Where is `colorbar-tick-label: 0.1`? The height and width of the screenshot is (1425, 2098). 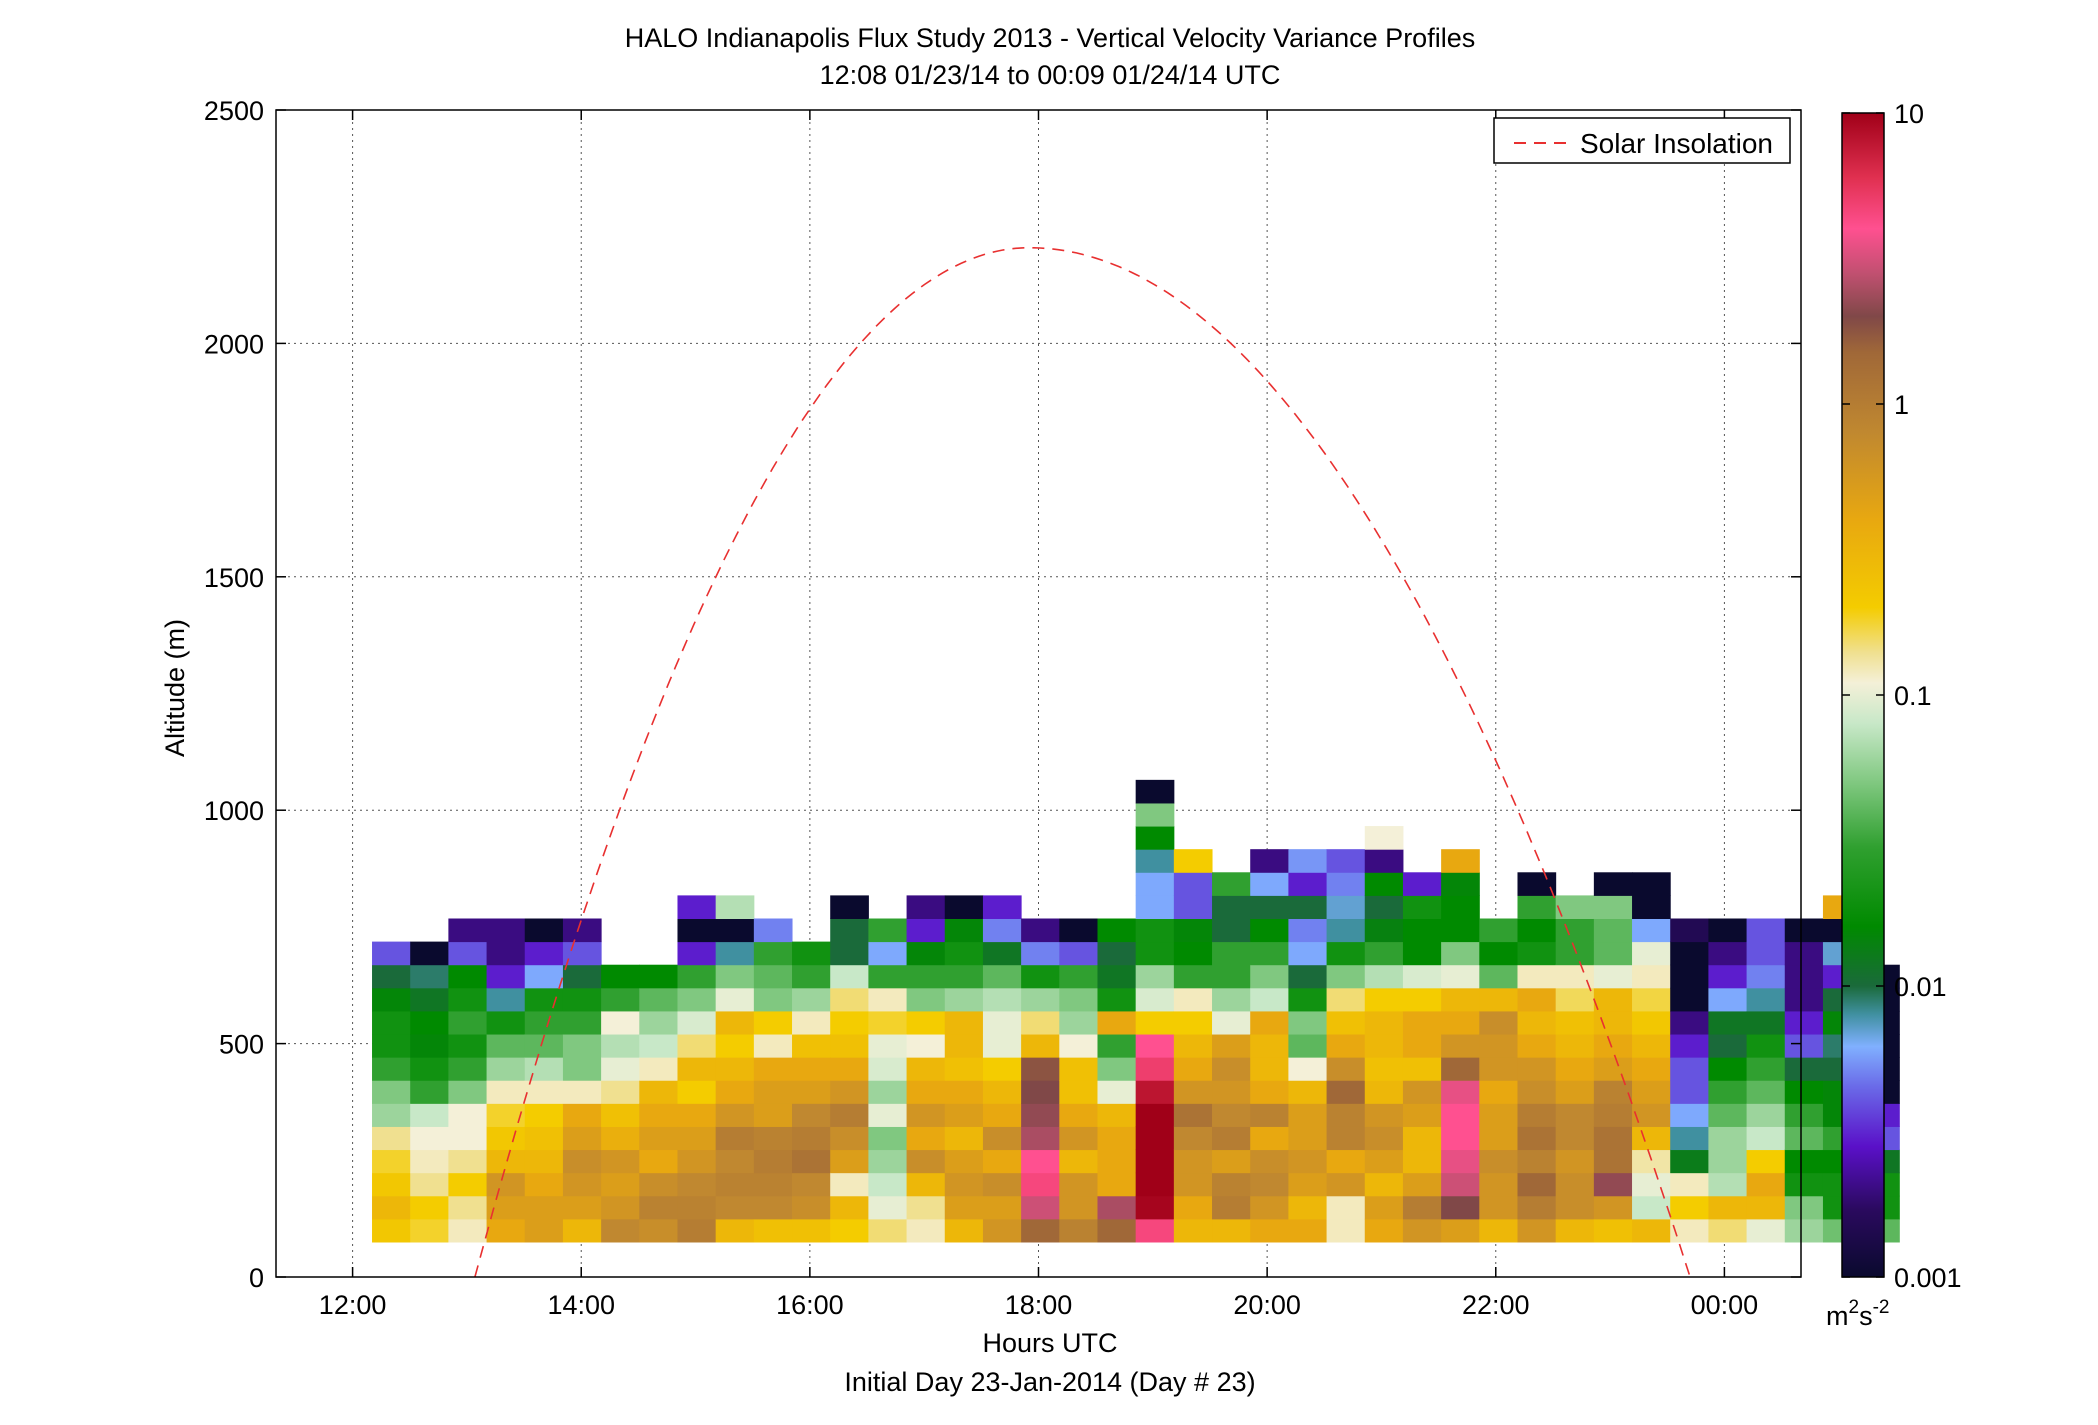
colorbar-tick-label: 0.1 is located at coordinates (1913, 696).